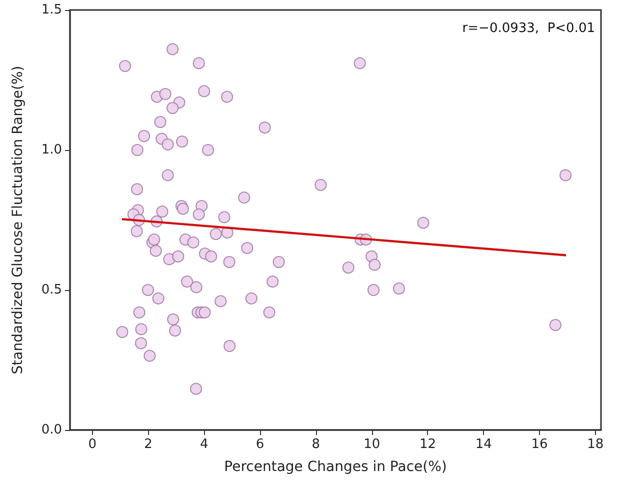 The height and width of the screenshot is (487, 617). What do you see at coordinates (595, 444) in the screenshot?
I see `x-tick-label: 18` at bounding box center [595, 444].